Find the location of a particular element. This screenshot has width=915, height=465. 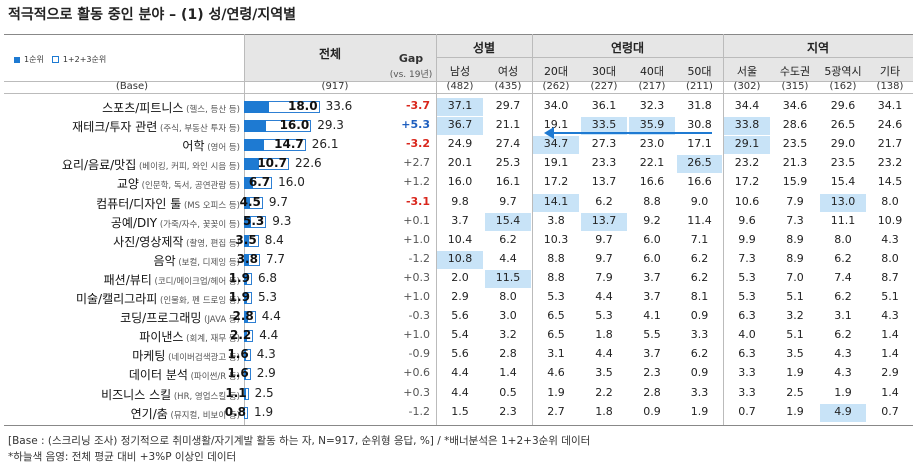

gap-value: -3.2 is located at coordinates (417, 144).